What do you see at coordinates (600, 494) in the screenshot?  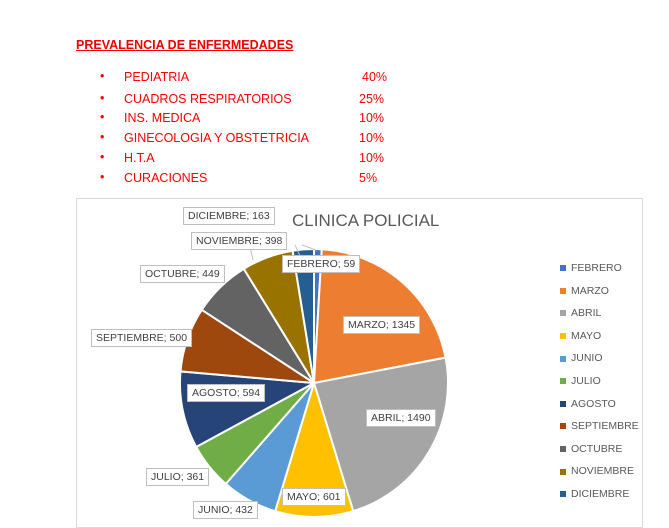 I see `legend-label: DICIEMBRE` at bounding box center [600, 494].